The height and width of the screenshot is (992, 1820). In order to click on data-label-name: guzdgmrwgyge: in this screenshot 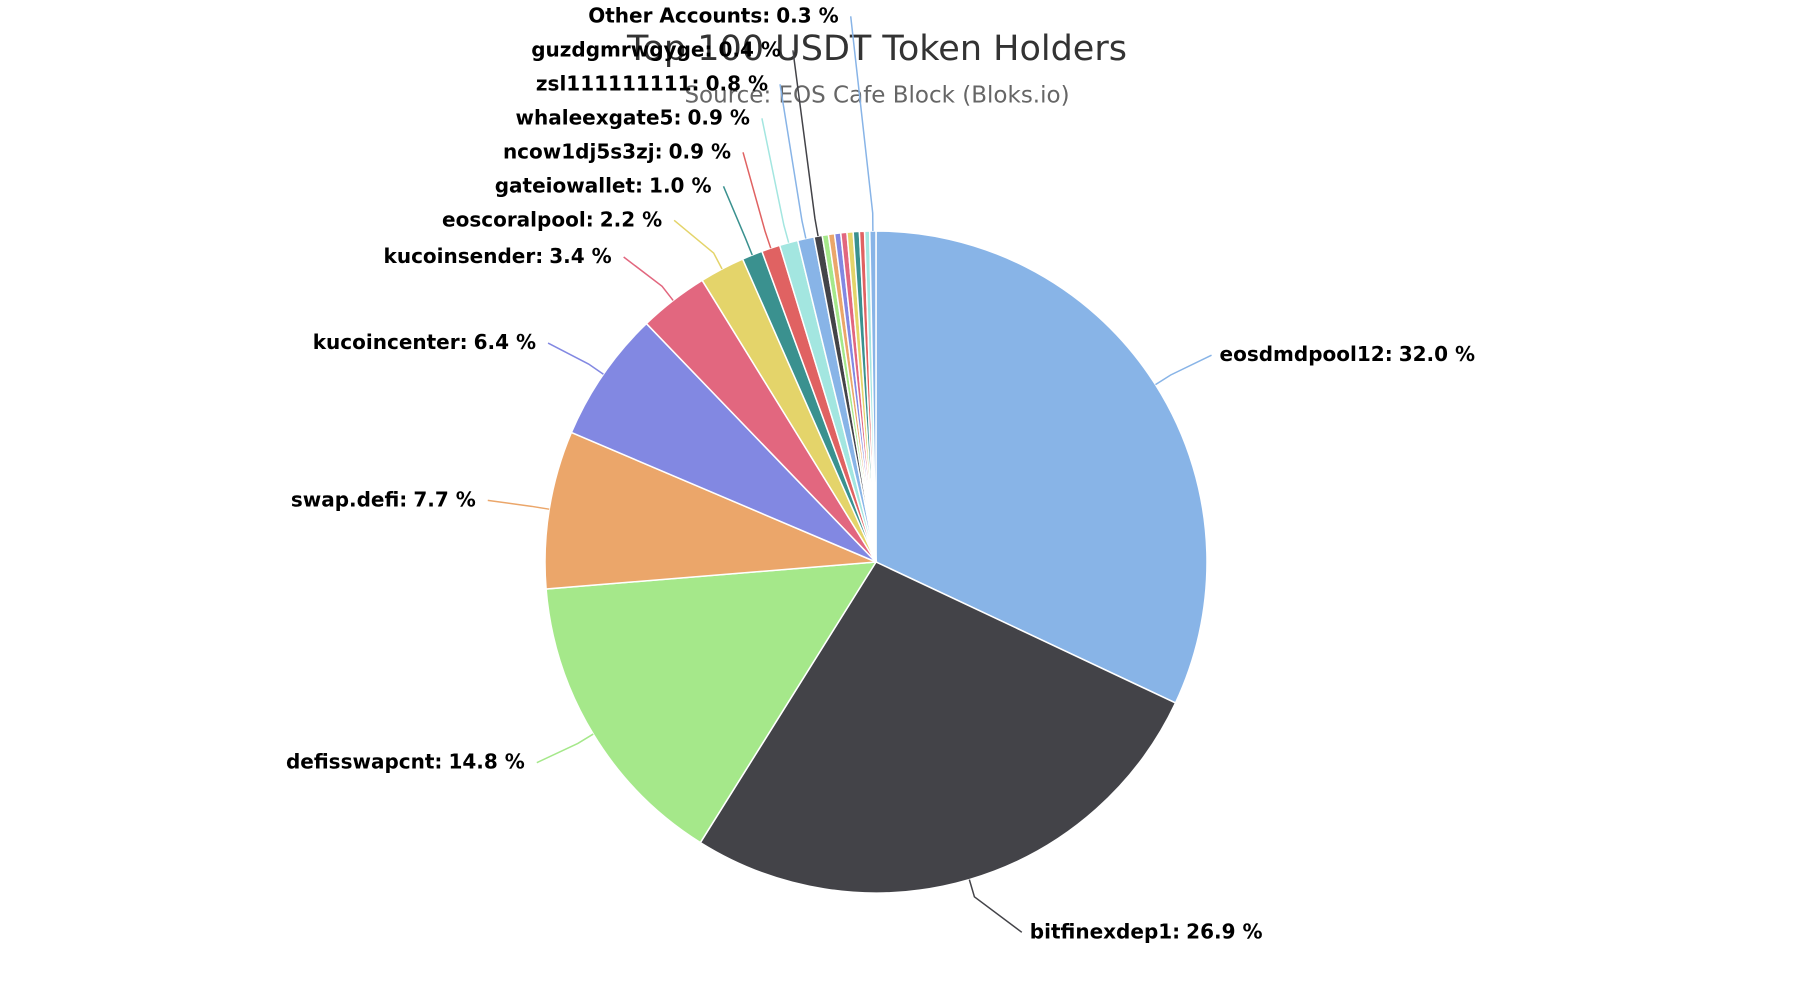, I will do `click(621, 49)`.